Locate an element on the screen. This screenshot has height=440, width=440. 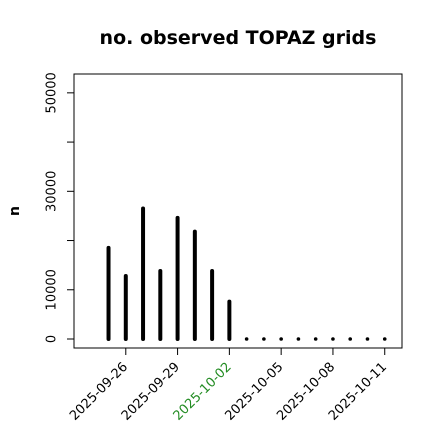
chart-title: no. observed TOPAZ grids is located at coordinates (238, 38).